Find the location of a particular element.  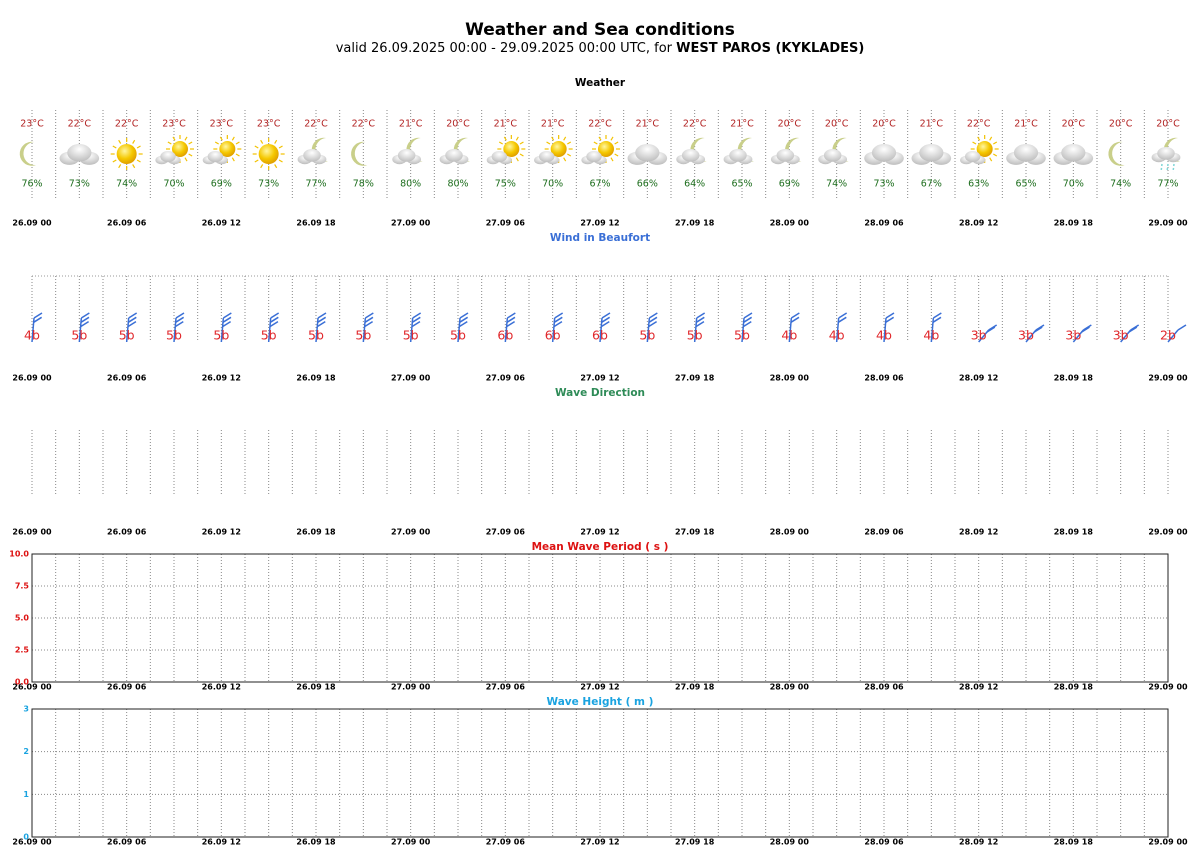

panel-title: Mean Wave Period ( s ) is located at coordinates (600, 547).